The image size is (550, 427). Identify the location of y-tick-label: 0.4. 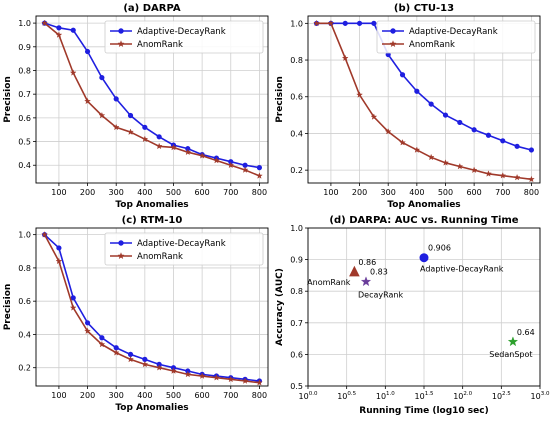
(296, 133).